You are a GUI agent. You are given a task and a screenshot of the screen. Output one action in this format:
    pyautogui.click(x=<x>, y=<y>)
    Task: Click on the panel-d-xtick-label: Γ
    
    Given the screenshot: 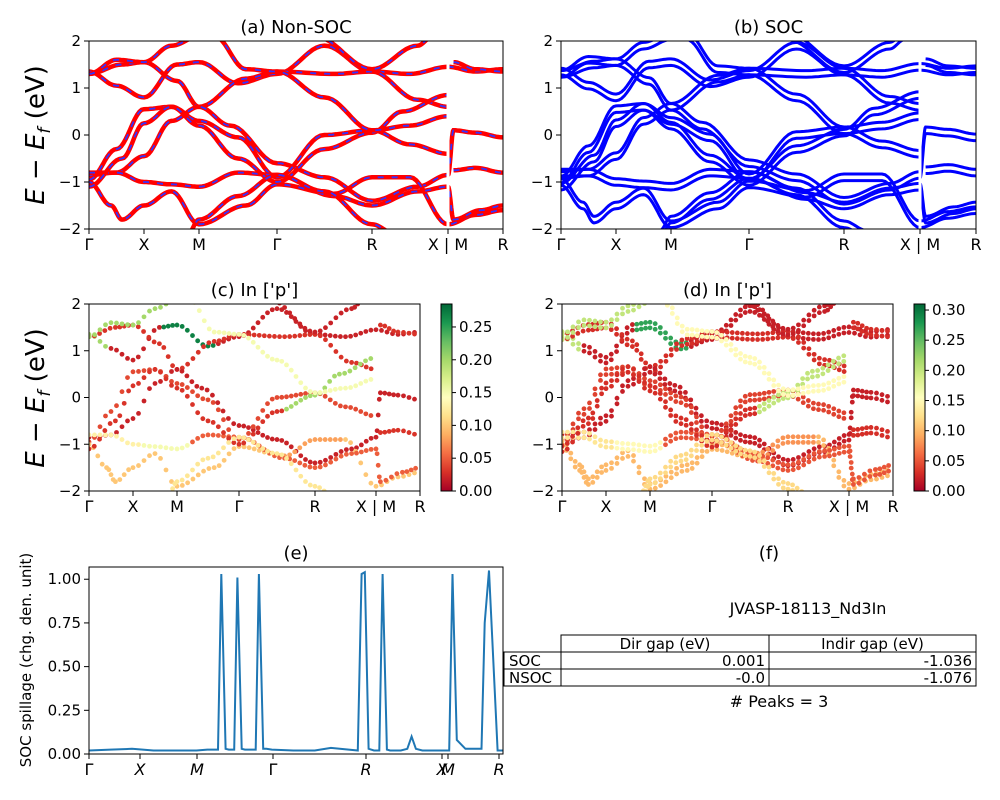 What is the action you would take?
    pyautogui.click(x=712, y=506)
    